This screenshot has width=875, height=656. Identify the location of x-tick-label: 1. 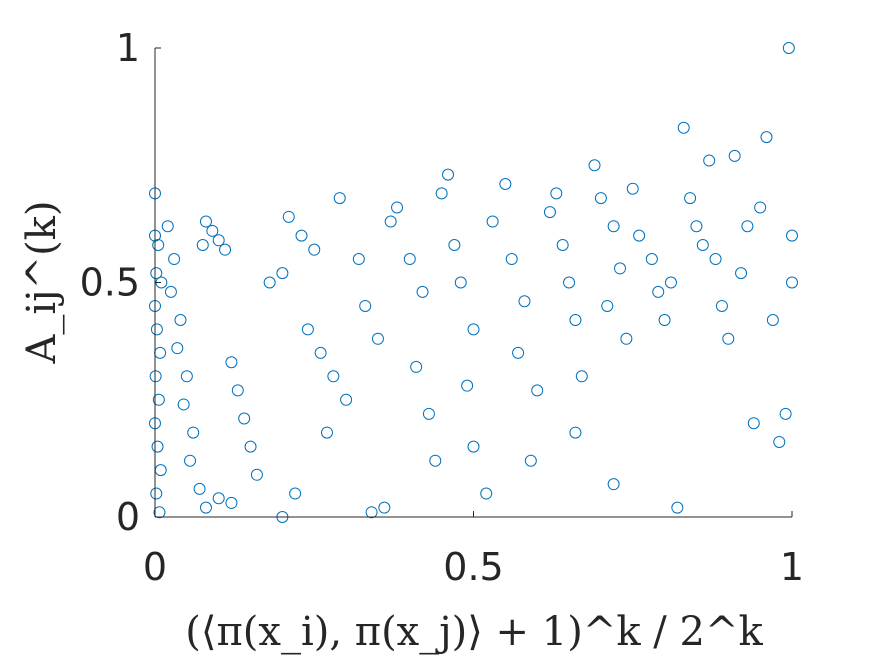
(792, 567).